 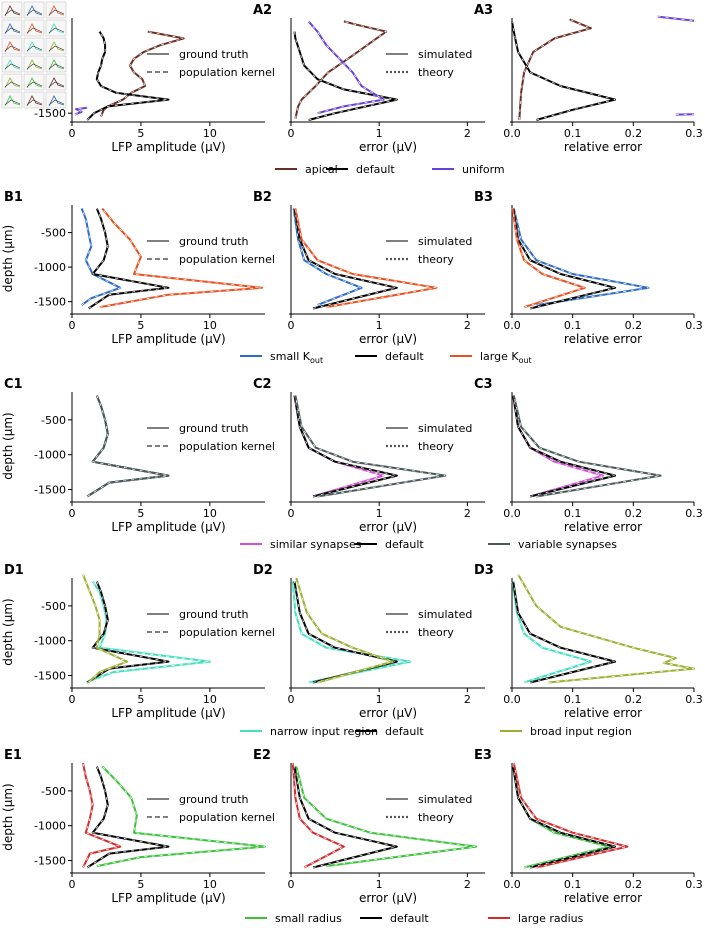 What do you see at coordinates (8, 631) in the screenshot?
I see `y-axis-label: depth (µm)` at bounding box center [8, 631].